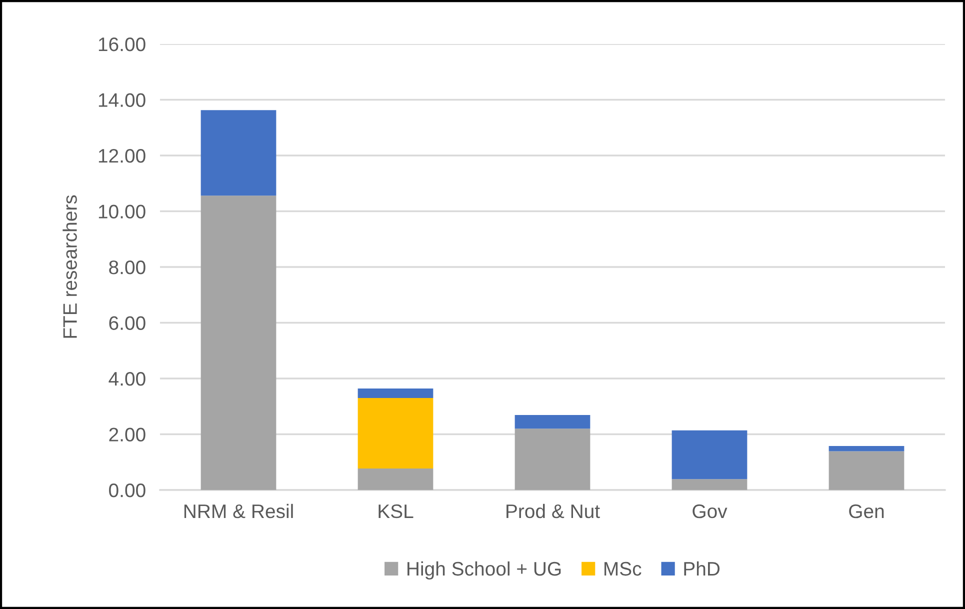 Image resolution: width=965 pixels, height=609 pixels. What do you see at coordinates (553, 511) in the screenshot?
I see `x-tick-label: Prod & Nut` at bounding box center [553, 511].